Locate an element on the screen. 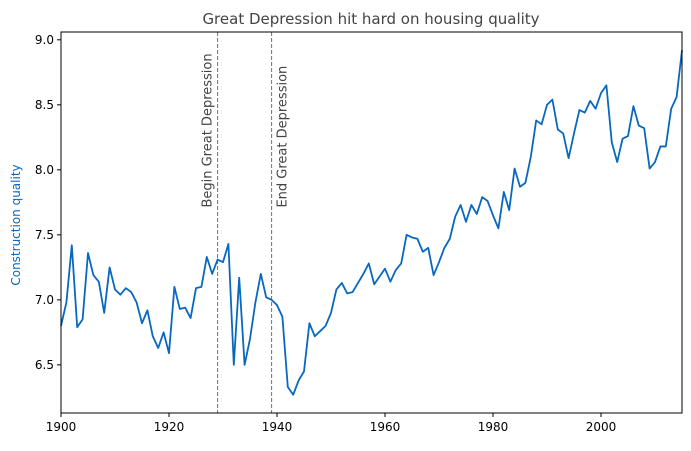  x-tick-label: 1960 is located at coordinates (385, 427).